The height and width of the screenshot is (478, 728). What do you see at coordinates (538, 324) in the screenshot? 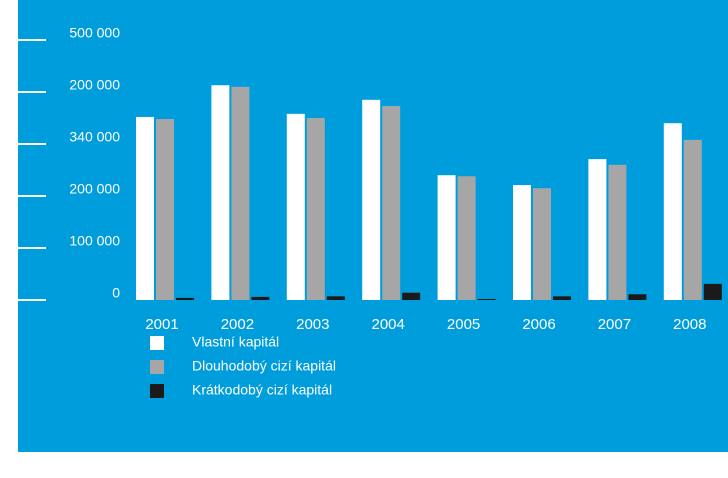
I see `x-tick-label: 2006` at bounding box center [538, 324].